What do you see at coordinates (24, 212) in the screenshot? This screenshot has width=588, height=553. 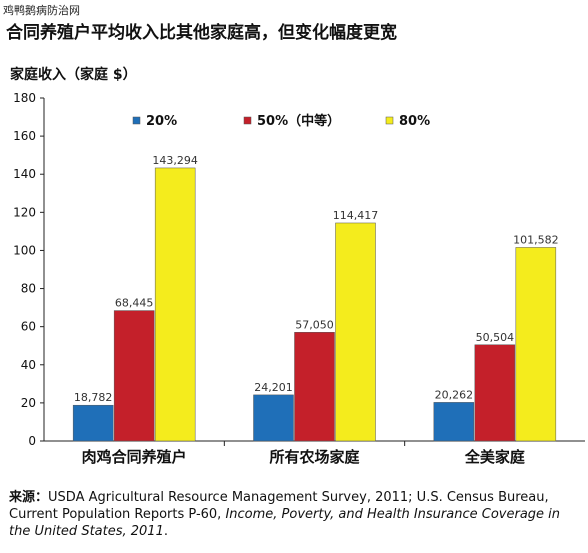 I see `y-tick-label: 120` at bounding box center [24, 212].